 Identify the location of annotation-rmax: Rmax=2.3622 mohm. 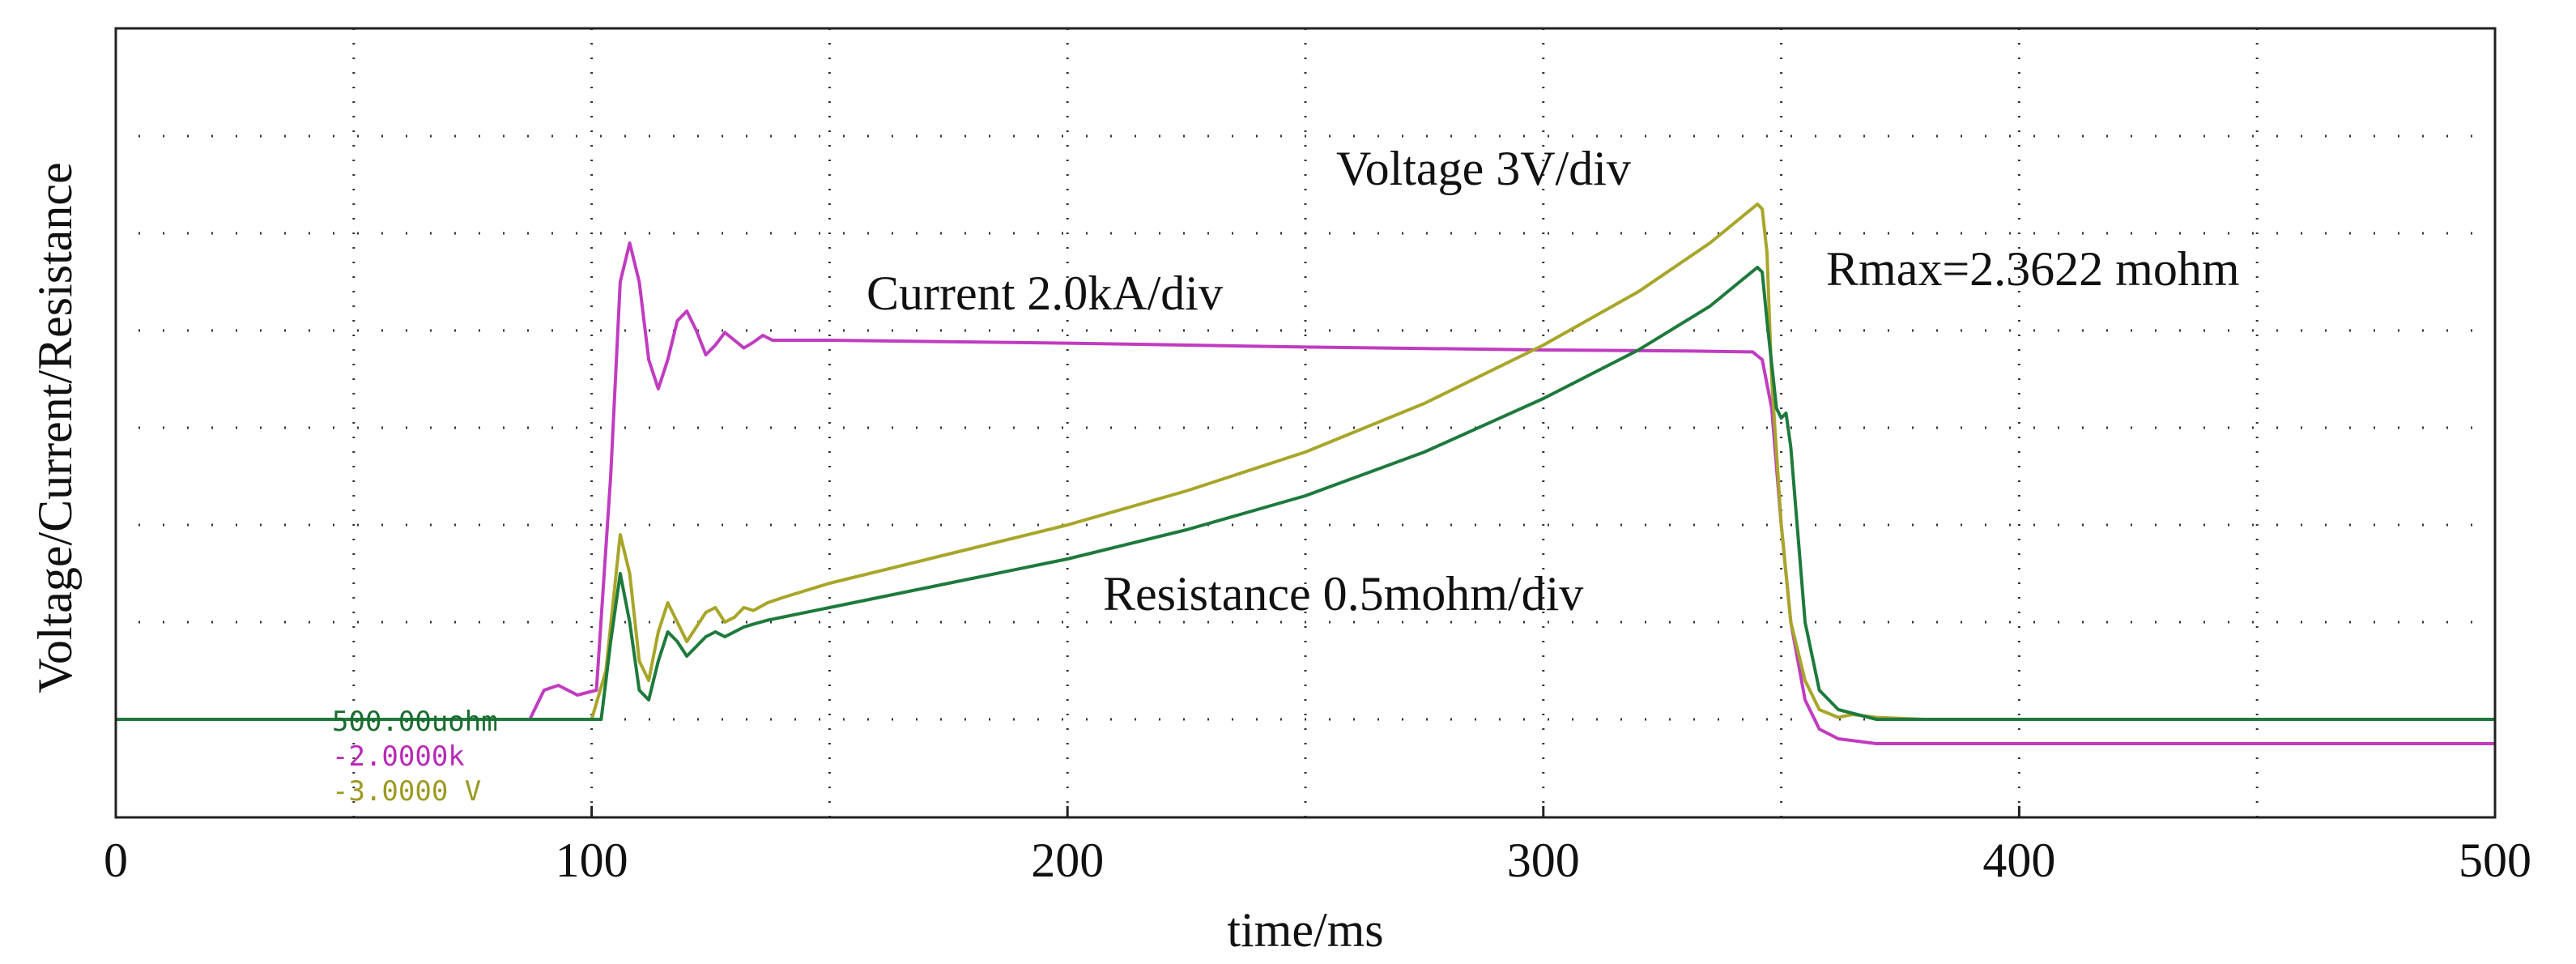
(2033, 269).